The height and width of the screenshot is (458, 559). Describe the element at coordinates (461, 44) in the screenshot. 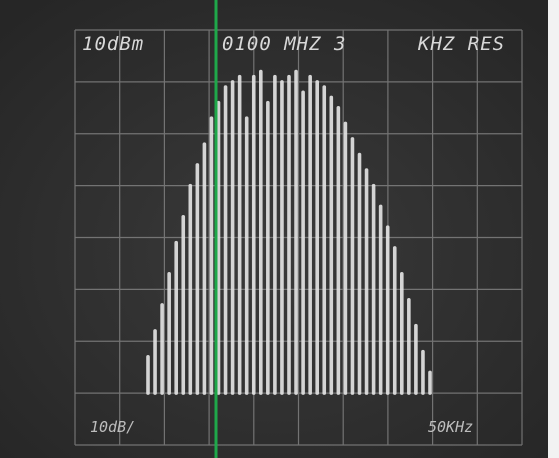

I see `resolution-bandwidth: KHZ RES` at that location.